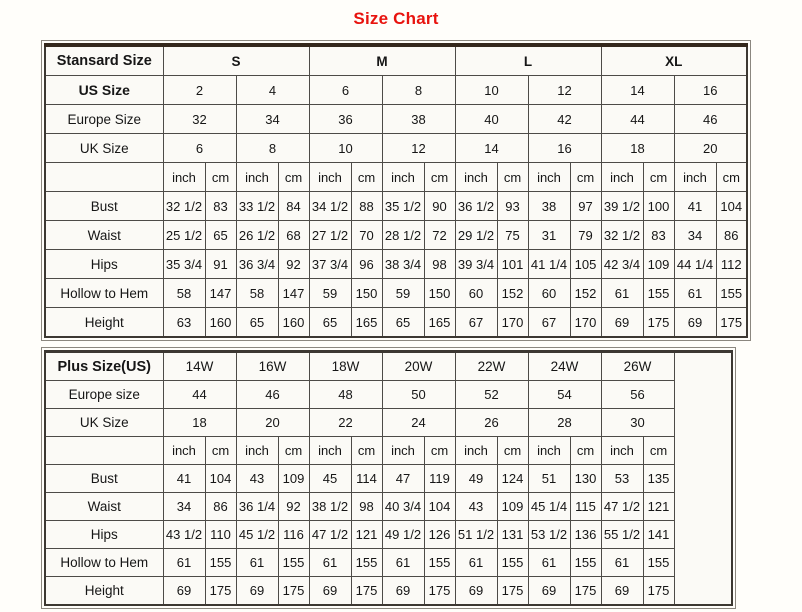 Image resolution: width=802 pixels, height=612 pixels. I want to click on size-value-cell: 4, so click(272, 90).